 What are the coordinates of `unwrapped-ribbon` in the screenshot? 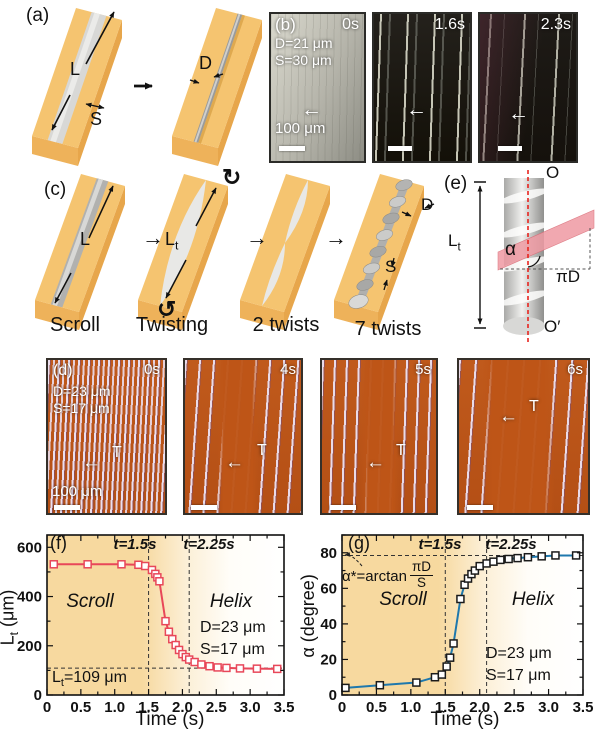 It's located at (546, 240).